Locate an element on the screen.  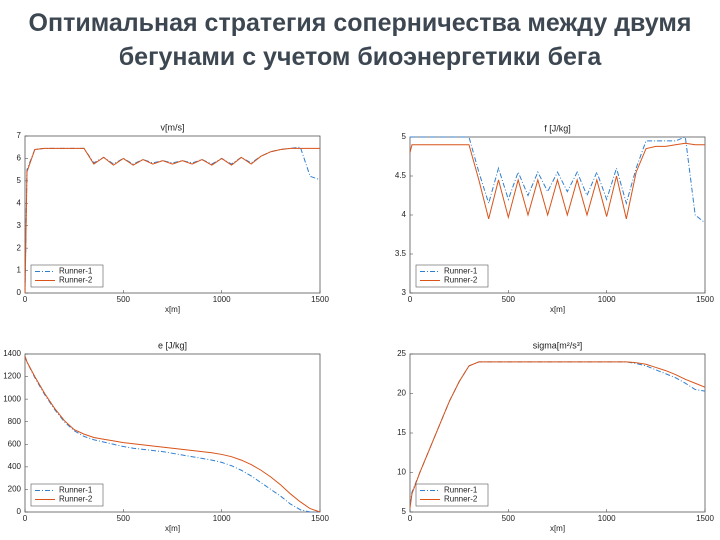
chart-title: e [J/kg] is located at coordinates (172, 345).